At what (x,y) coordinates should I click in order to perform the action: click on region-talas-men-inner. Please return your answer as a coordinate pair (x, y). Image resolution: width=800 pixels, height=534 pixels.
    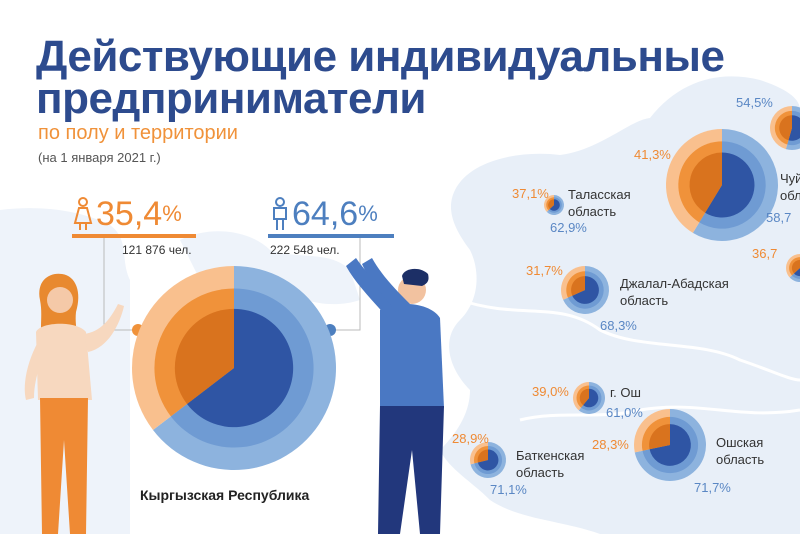
    Looking at the image, I should click on (554, 205).